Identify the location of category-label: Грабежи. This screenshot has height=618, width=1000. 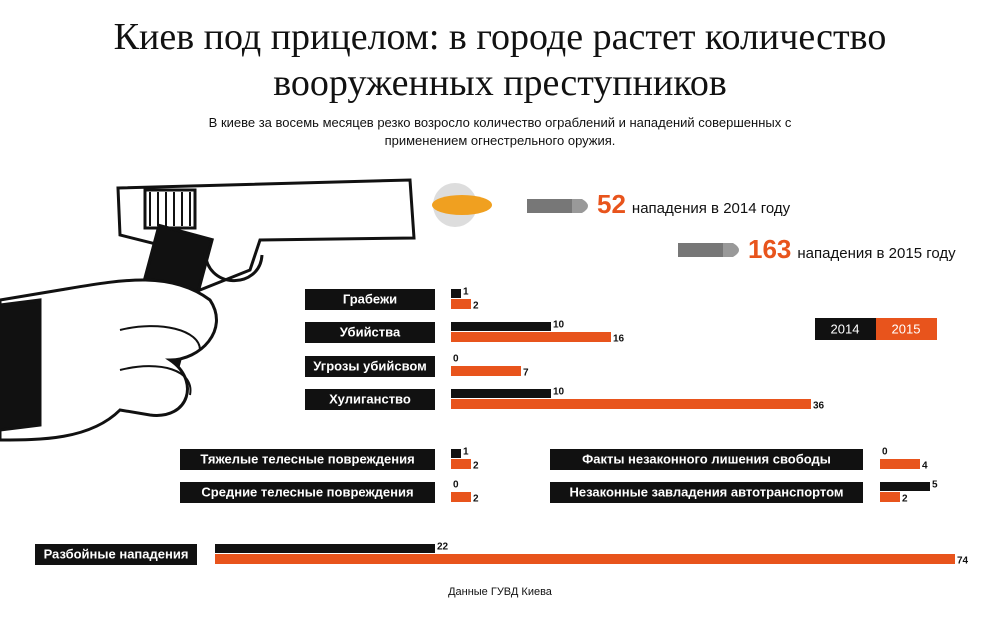
(370, 298).